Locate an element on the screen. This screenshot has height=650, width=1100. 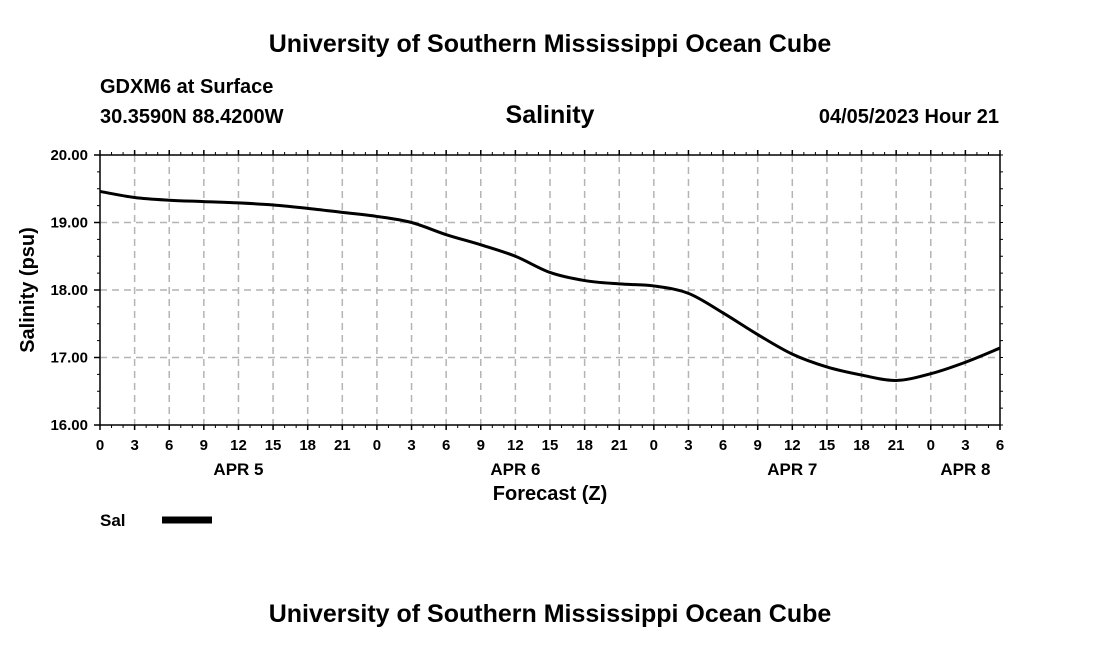
chart-title: Salinity is located at coordinates (550, 115).